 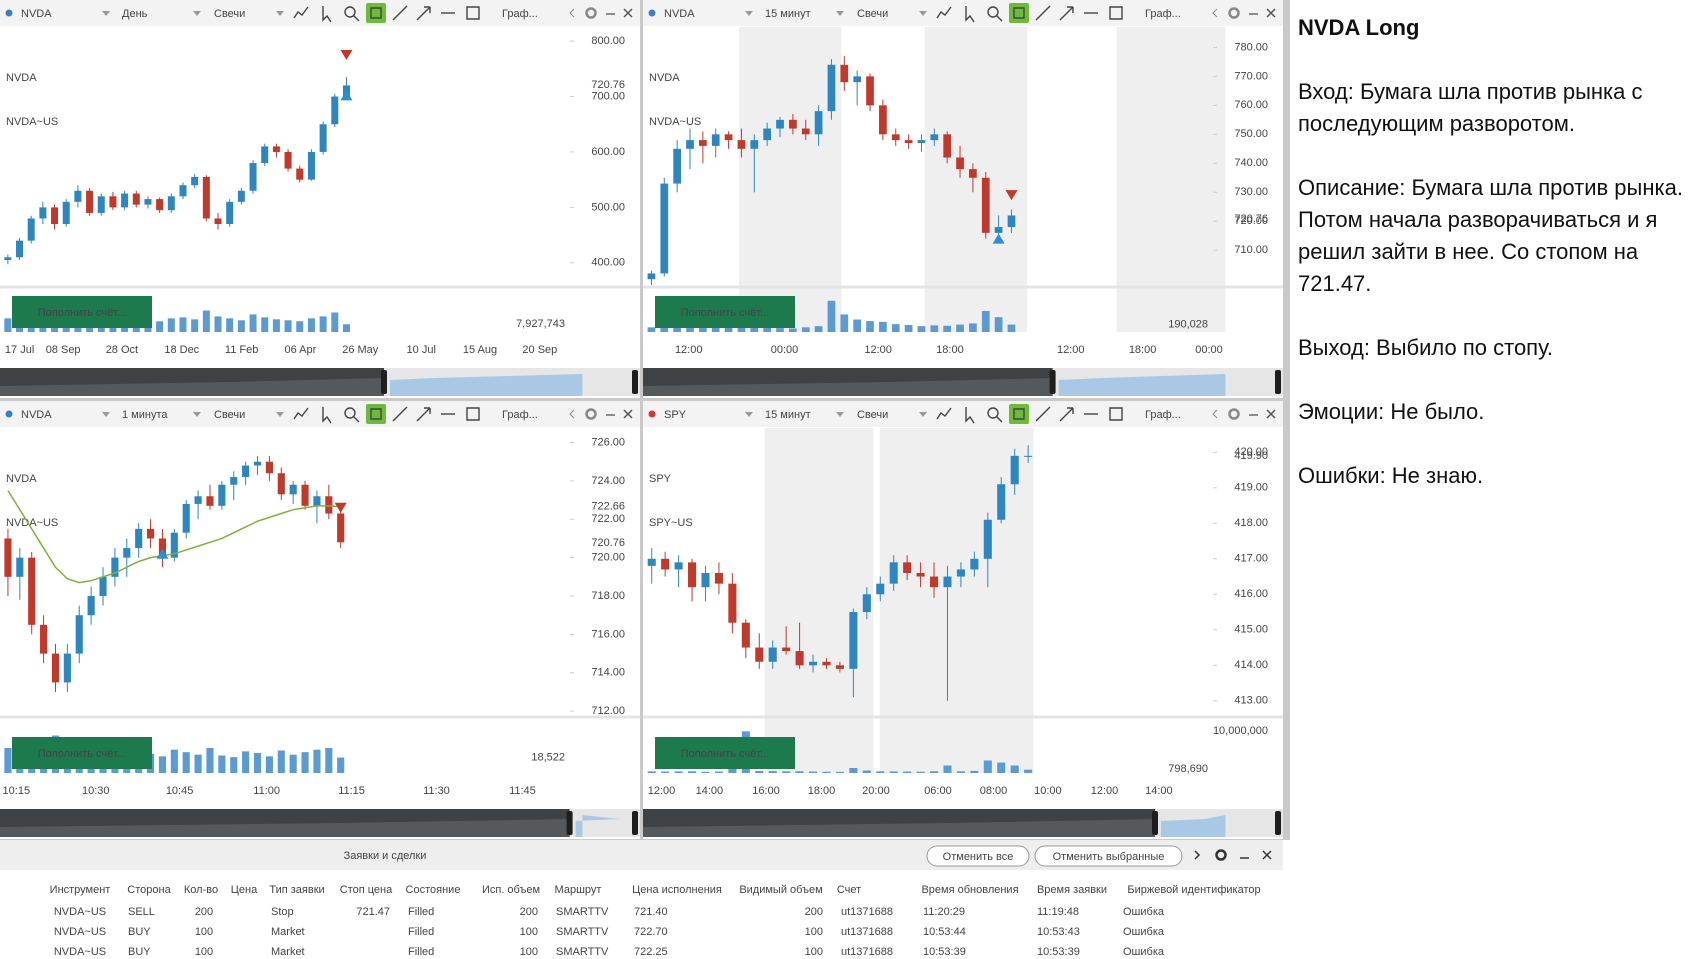 I want to click on symbol-select: SPY, so click(x=675, y=415).